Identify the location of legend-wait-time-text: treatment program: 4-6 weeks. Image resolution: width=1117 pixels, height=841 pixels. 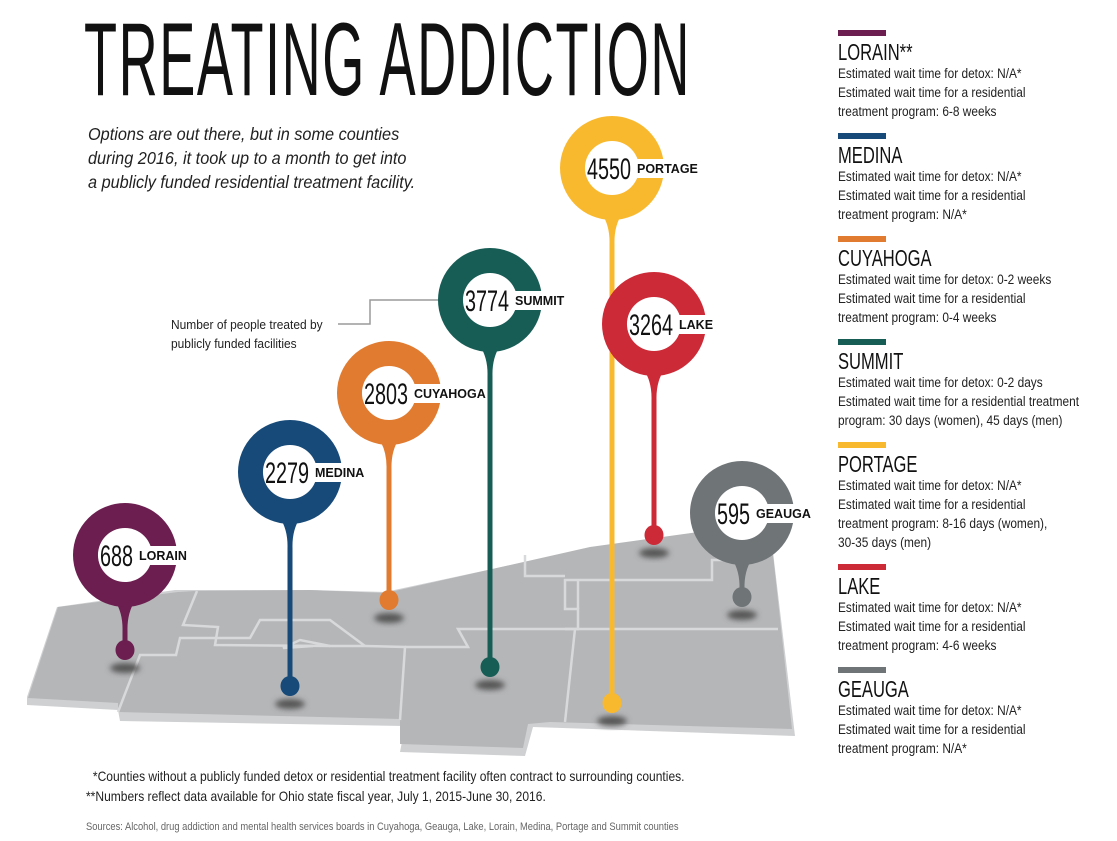
(917, 645).